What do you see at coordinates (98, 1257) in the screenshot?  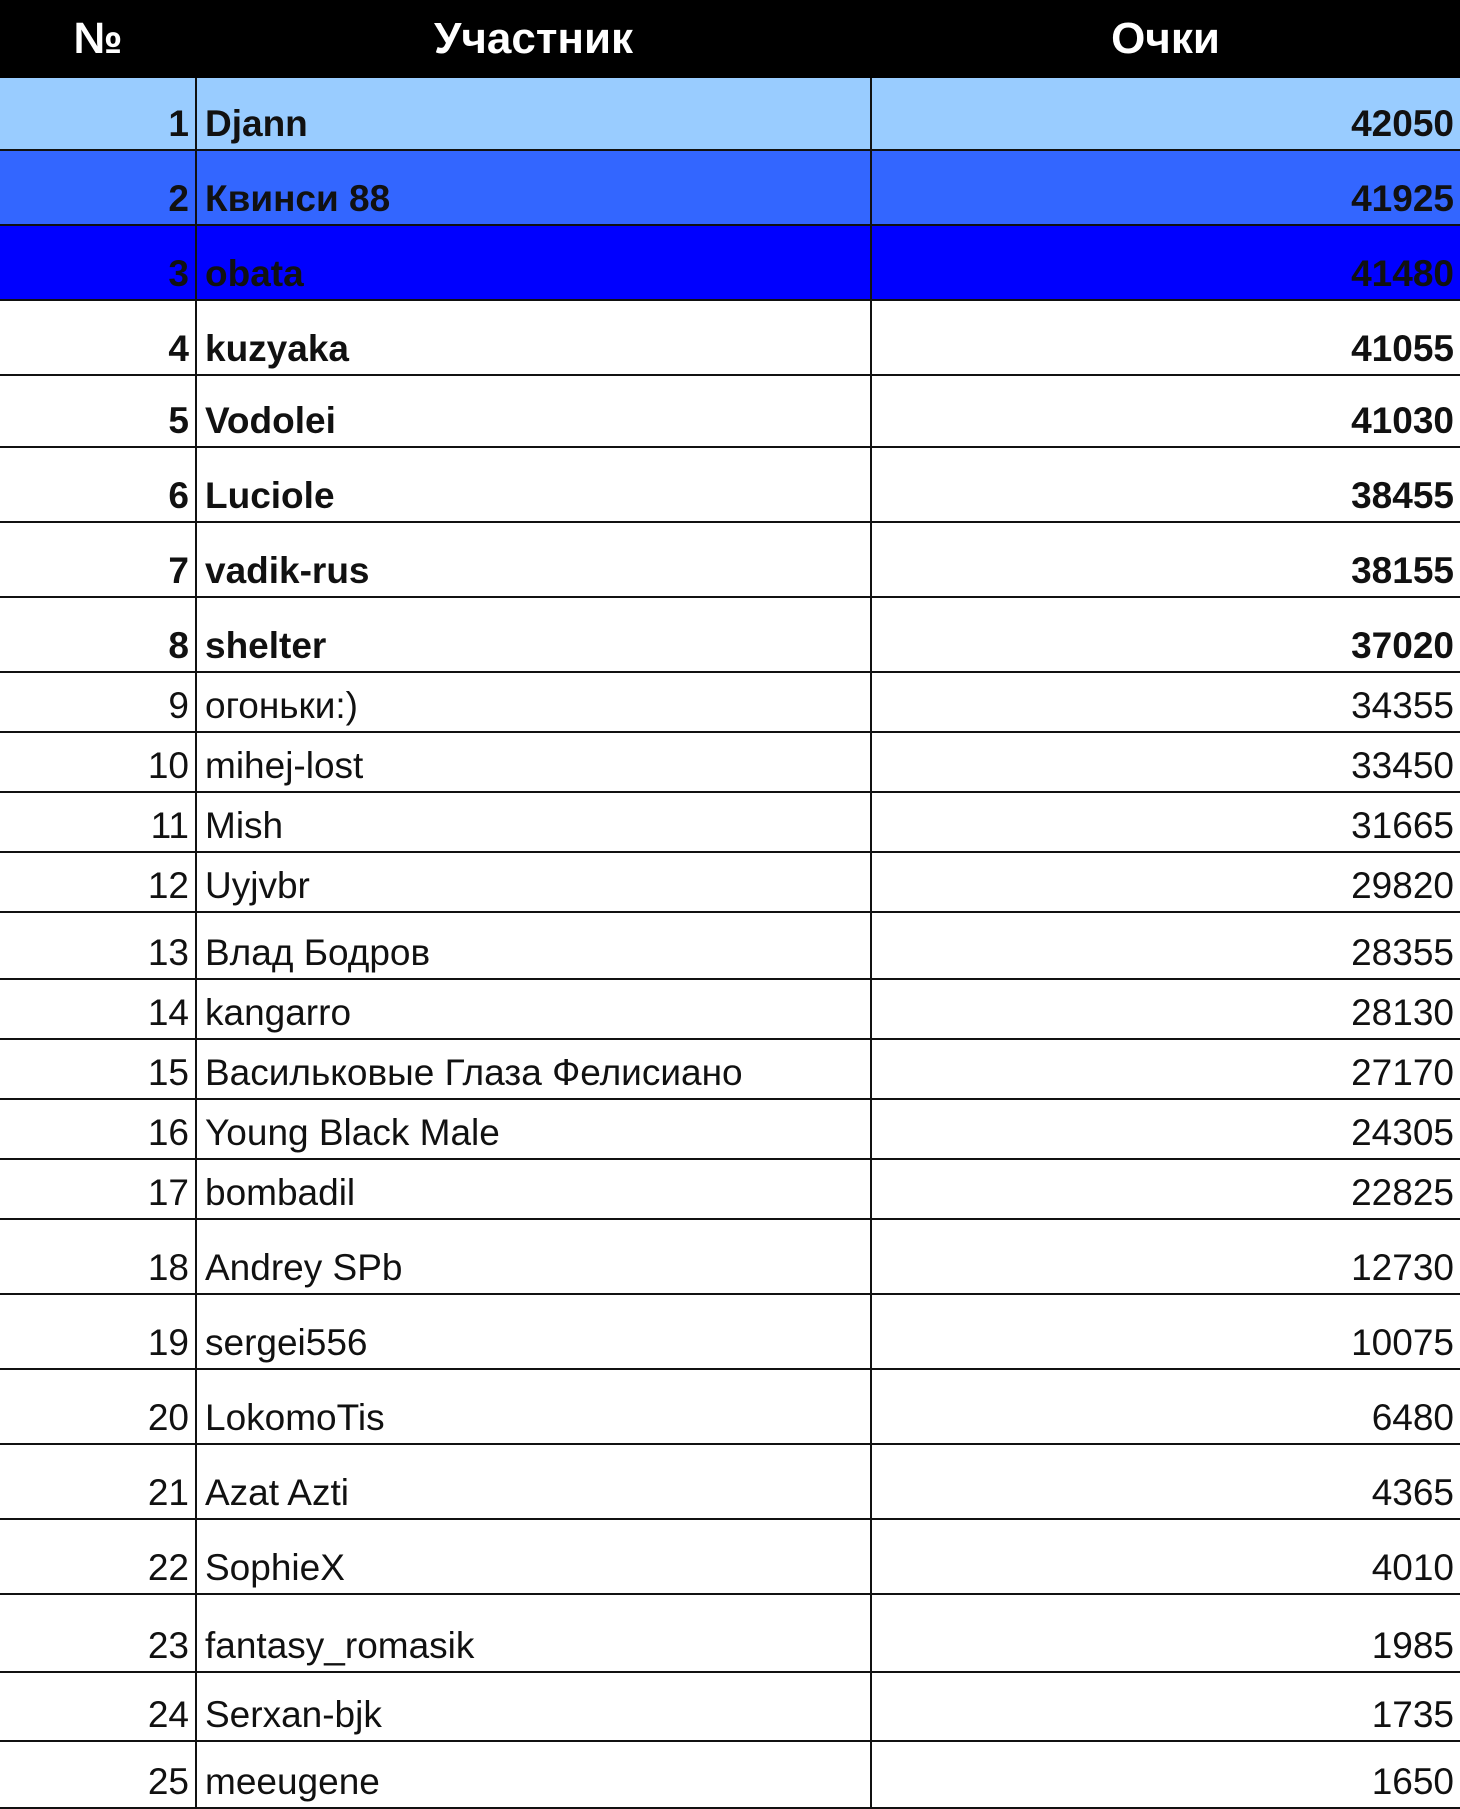 I see `rank-cell: 18` at bounding box center [98, 1257].